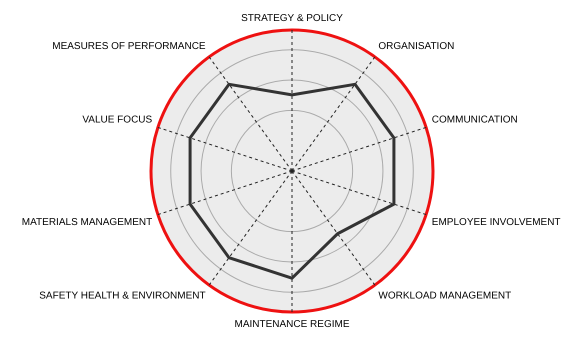 Image resolution: width=583 pixels, height=342 pixels. What do you see at coordinates (129, 46) in the screenshot?
I see `spoke-label: MEASURES OF PERFORMANCE` at bounding box center [129, 46].